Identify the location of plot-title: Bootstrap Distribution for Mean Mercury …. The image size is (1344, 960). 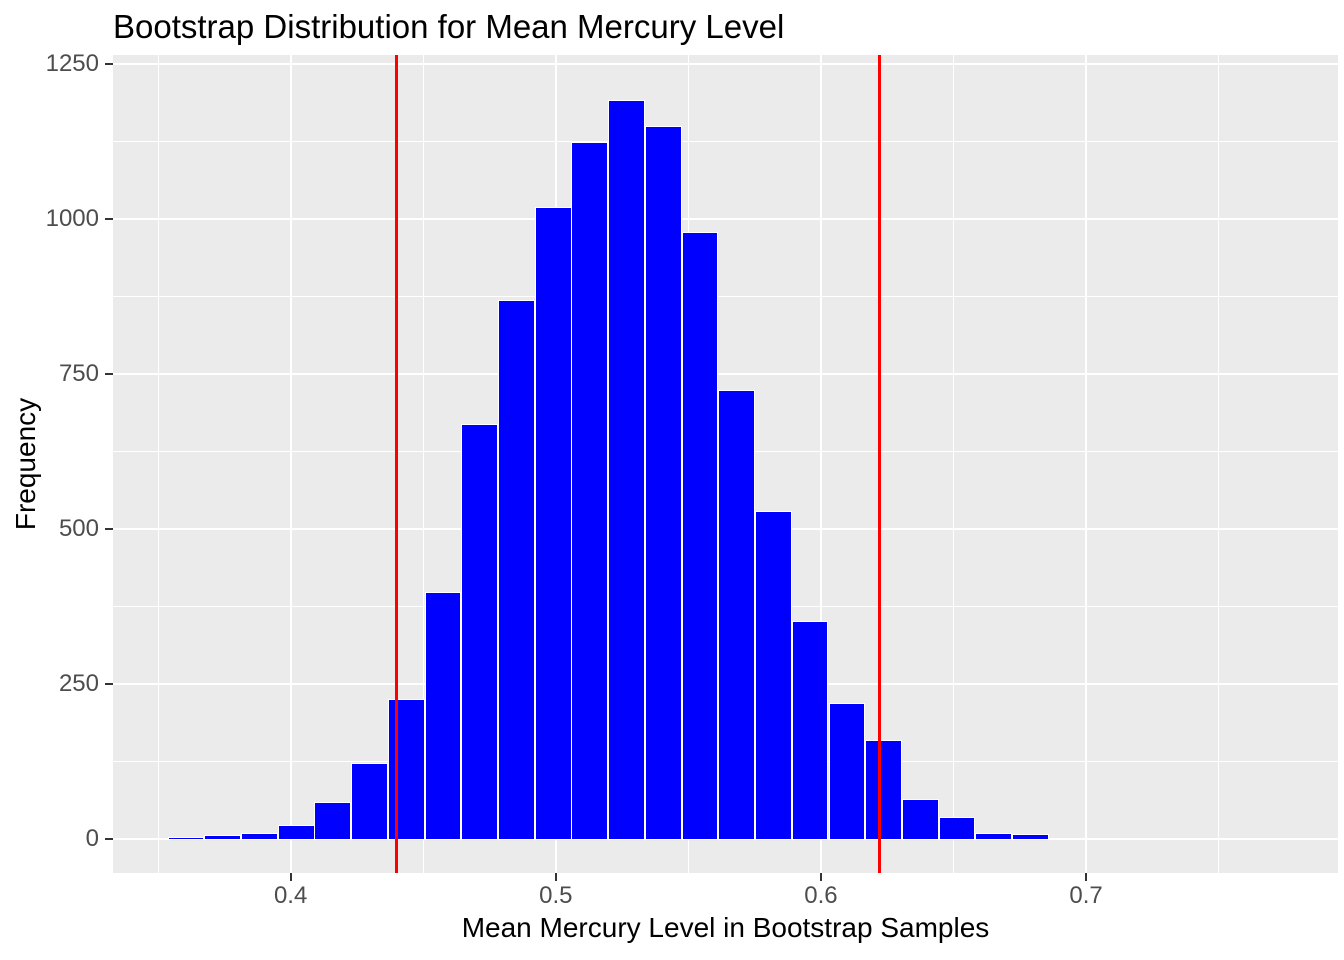
(449, 26).